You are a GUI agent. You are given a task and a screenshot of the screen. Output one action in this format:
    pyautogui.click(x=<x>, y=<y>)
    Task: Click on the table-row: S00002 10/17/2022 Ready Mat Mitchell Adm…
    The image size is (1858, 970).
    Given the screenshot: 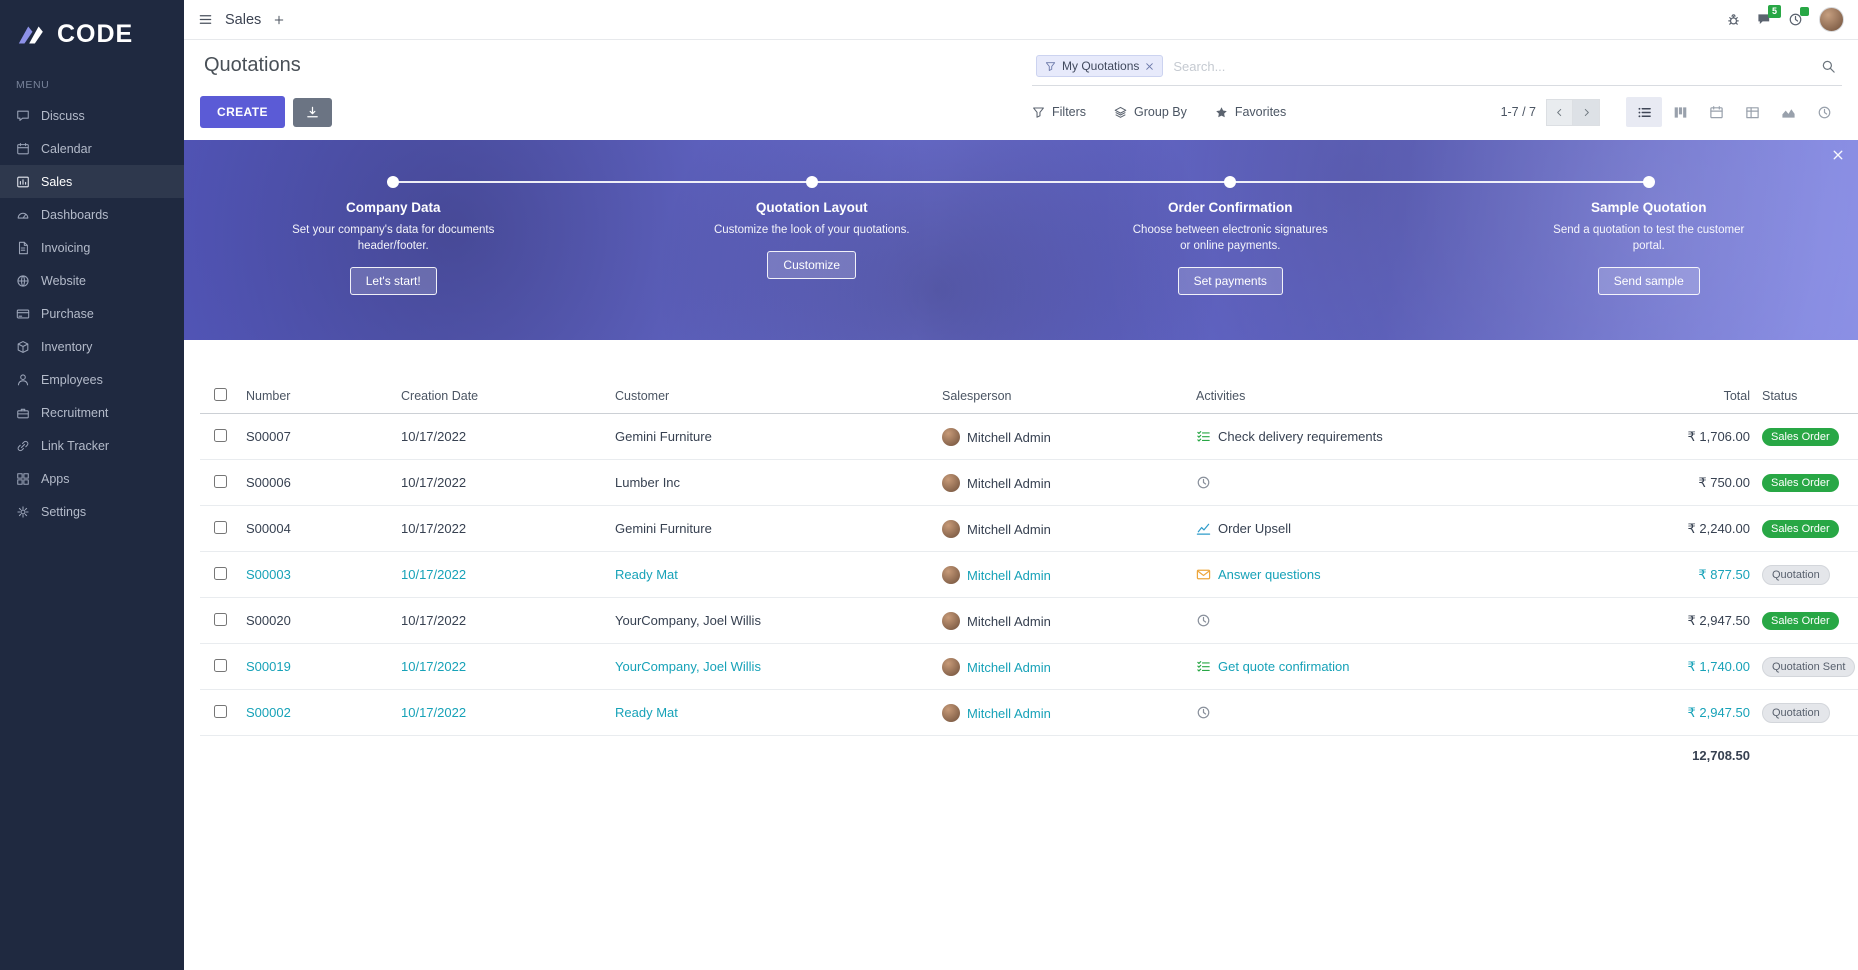 What is the action you would take?
    pyautogui.click(x=1029, y=712)
    